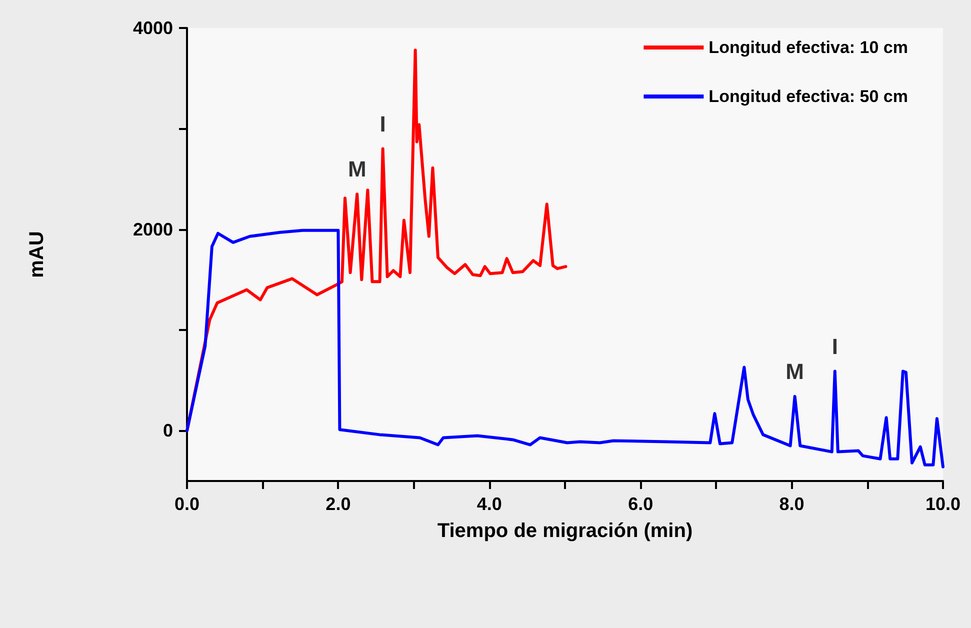 This screenshot has width=971, height=628. I want to click on legend-label: Longitud efectiva: 10 cm, so click(808, 47).